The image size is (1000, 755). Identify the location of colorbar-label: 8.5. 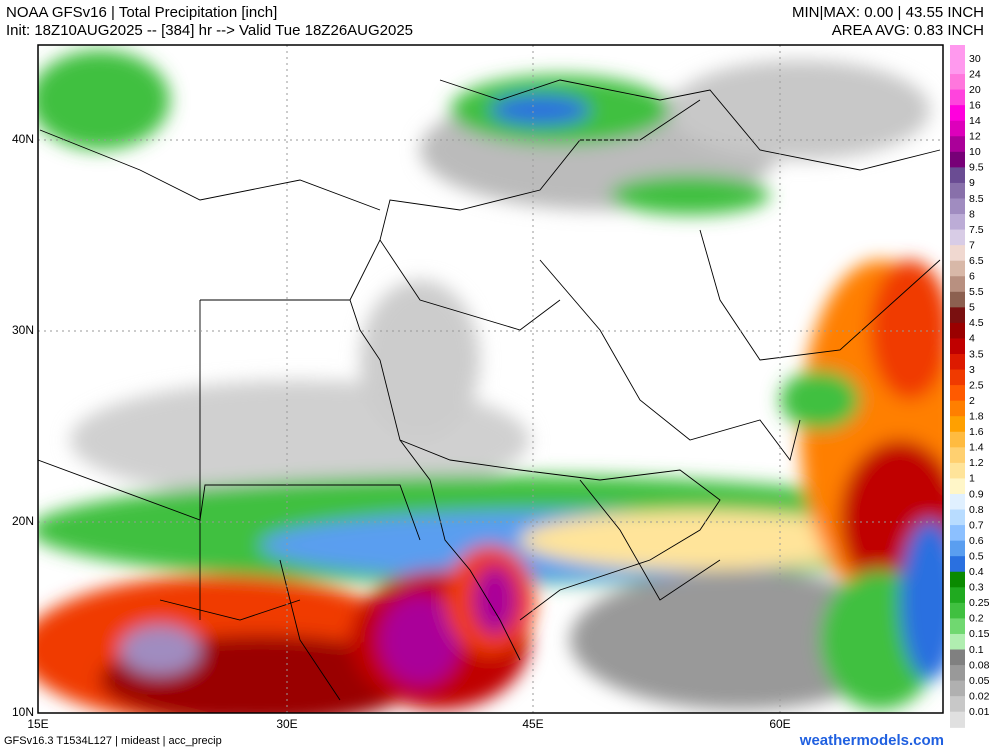
(976, 199).